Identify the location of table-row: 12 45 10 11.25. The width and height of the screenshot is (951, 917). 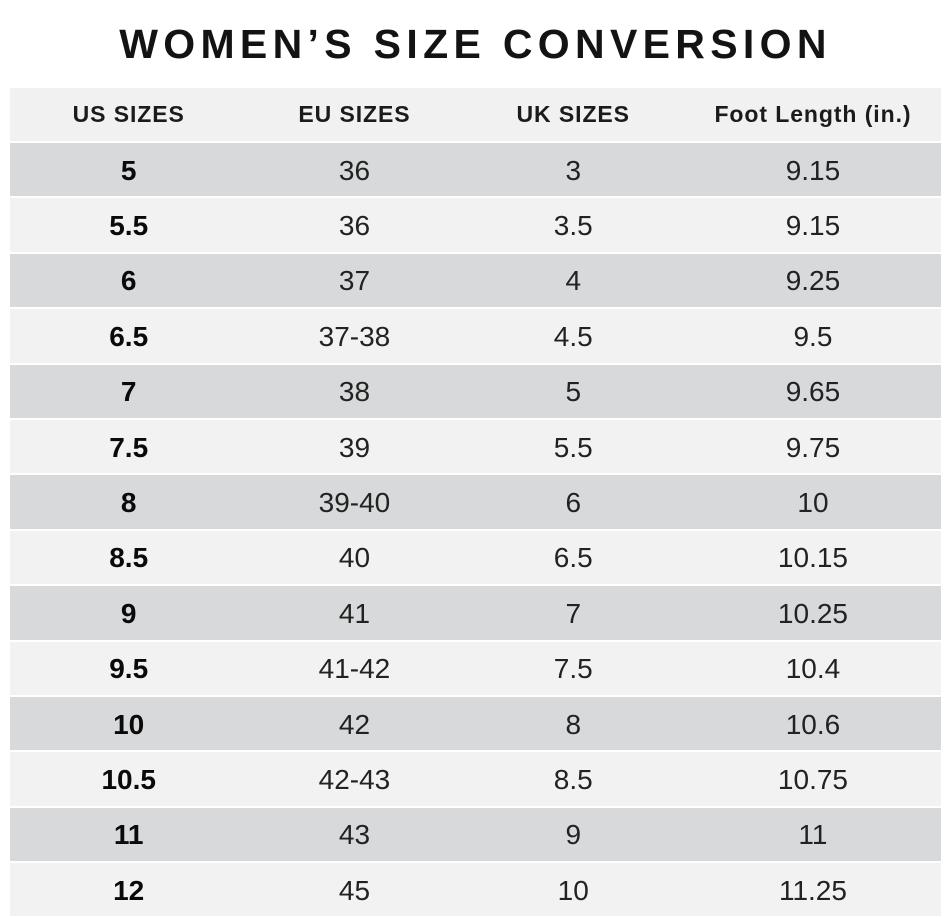
(475, 890).